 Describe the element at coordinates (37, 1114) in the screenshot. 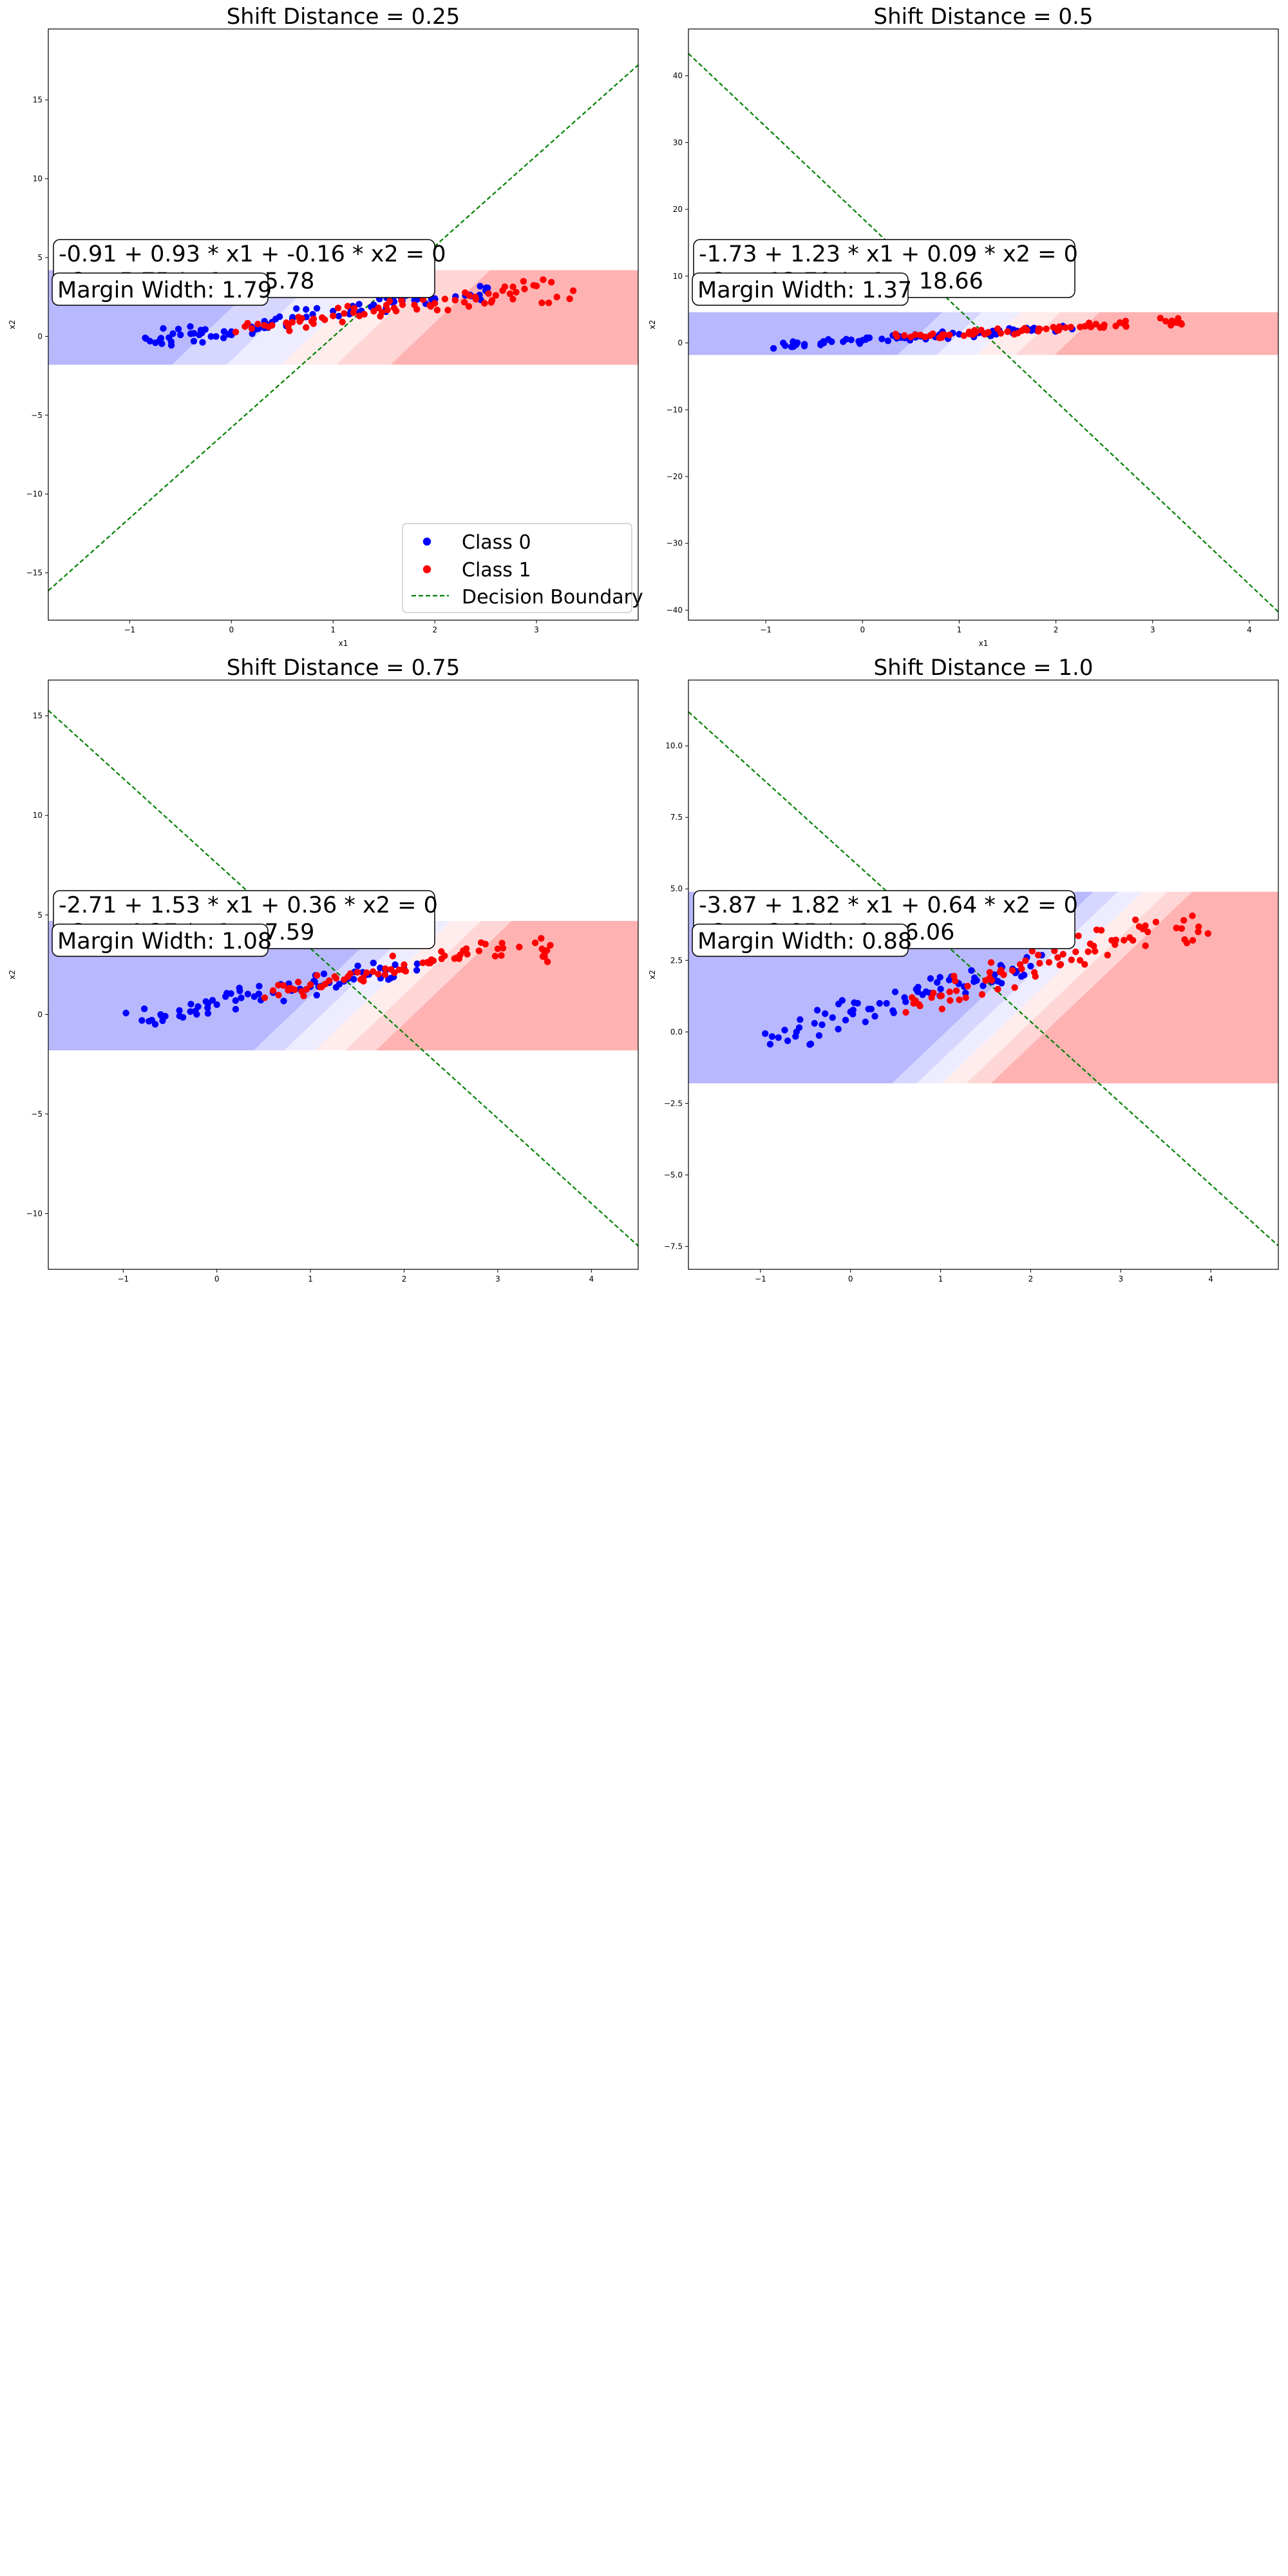

I see `y-tick-label: −5` at that location.